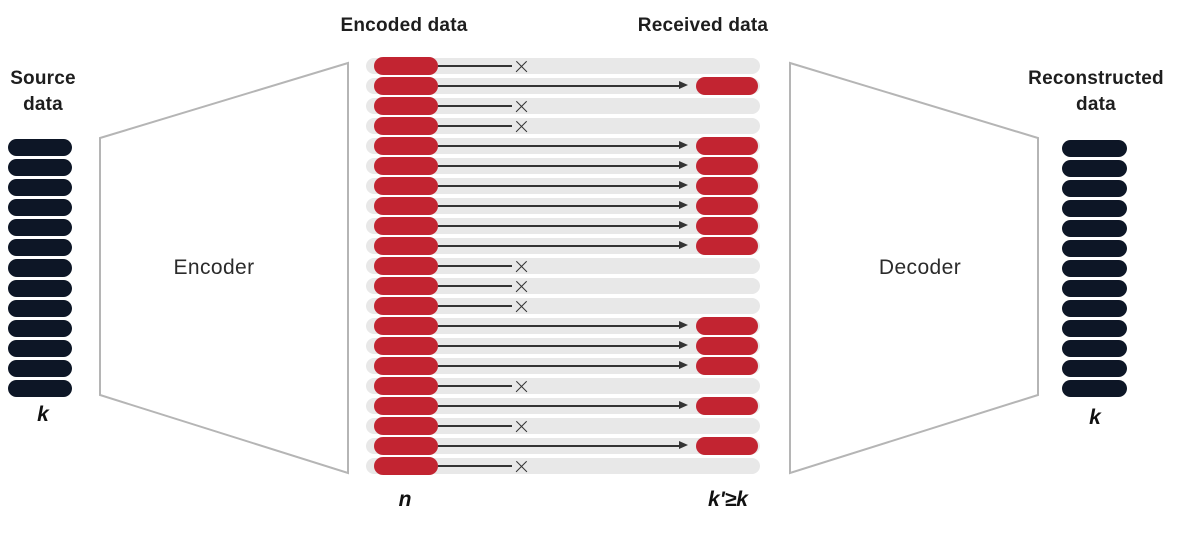 The height and width of the screenshot is (536, 1182). Describe the element at coordinates (1095, 417) in the screenshot. I see `reconstructed-count-label: k` at that location.